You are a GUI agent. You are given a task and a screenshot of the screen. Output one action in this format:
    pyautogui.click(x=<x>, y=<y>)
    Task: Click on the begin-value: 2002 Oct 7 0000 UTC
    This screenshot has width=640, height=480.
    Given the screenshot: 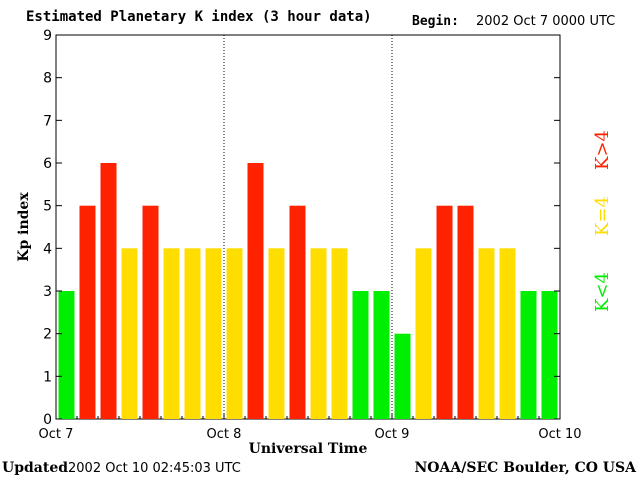 What is the action you would take?
    pyautogui.click(x=546, y=21)
    